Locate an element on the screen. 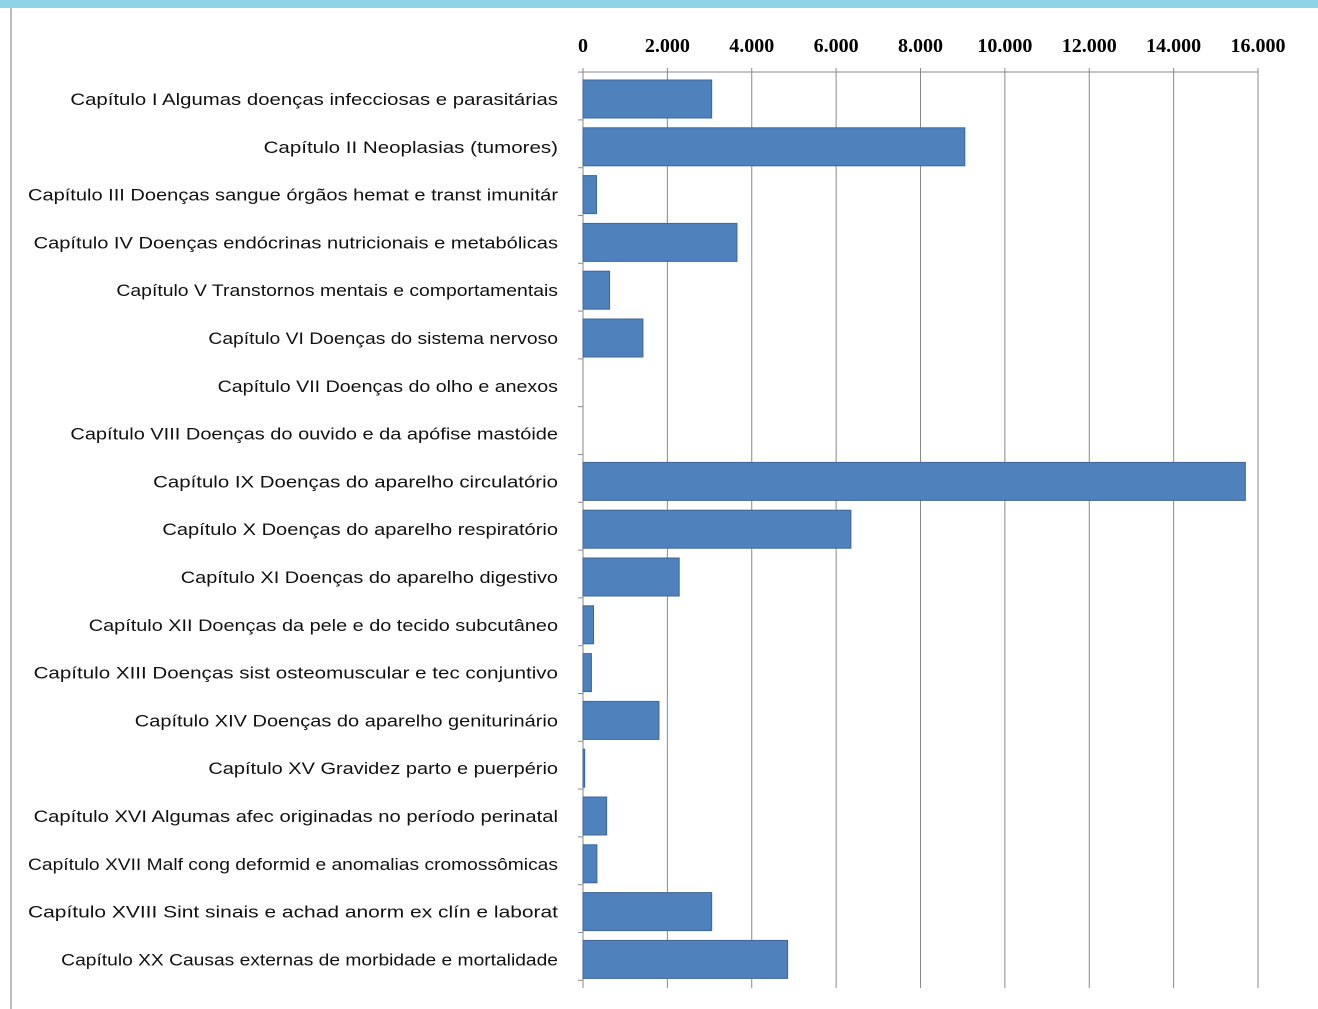  x-tick-label: 12.000 is located at coordinates (1089, 46).